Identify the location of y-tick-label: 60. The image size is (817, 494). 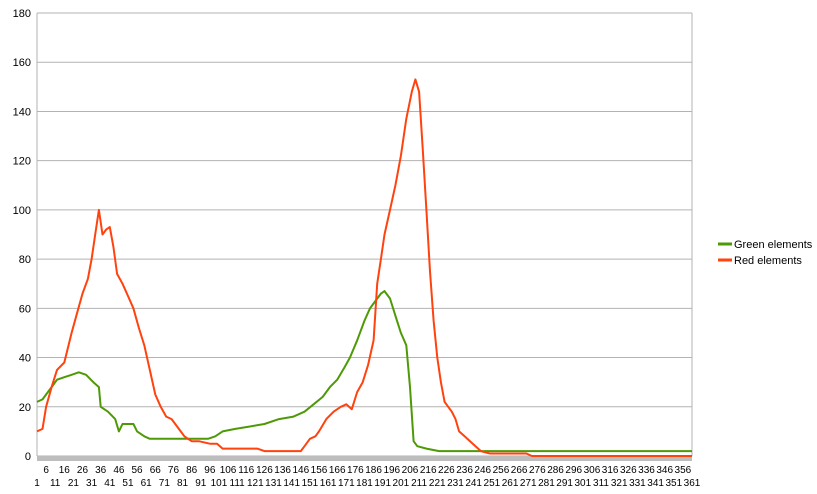
(25, 309).